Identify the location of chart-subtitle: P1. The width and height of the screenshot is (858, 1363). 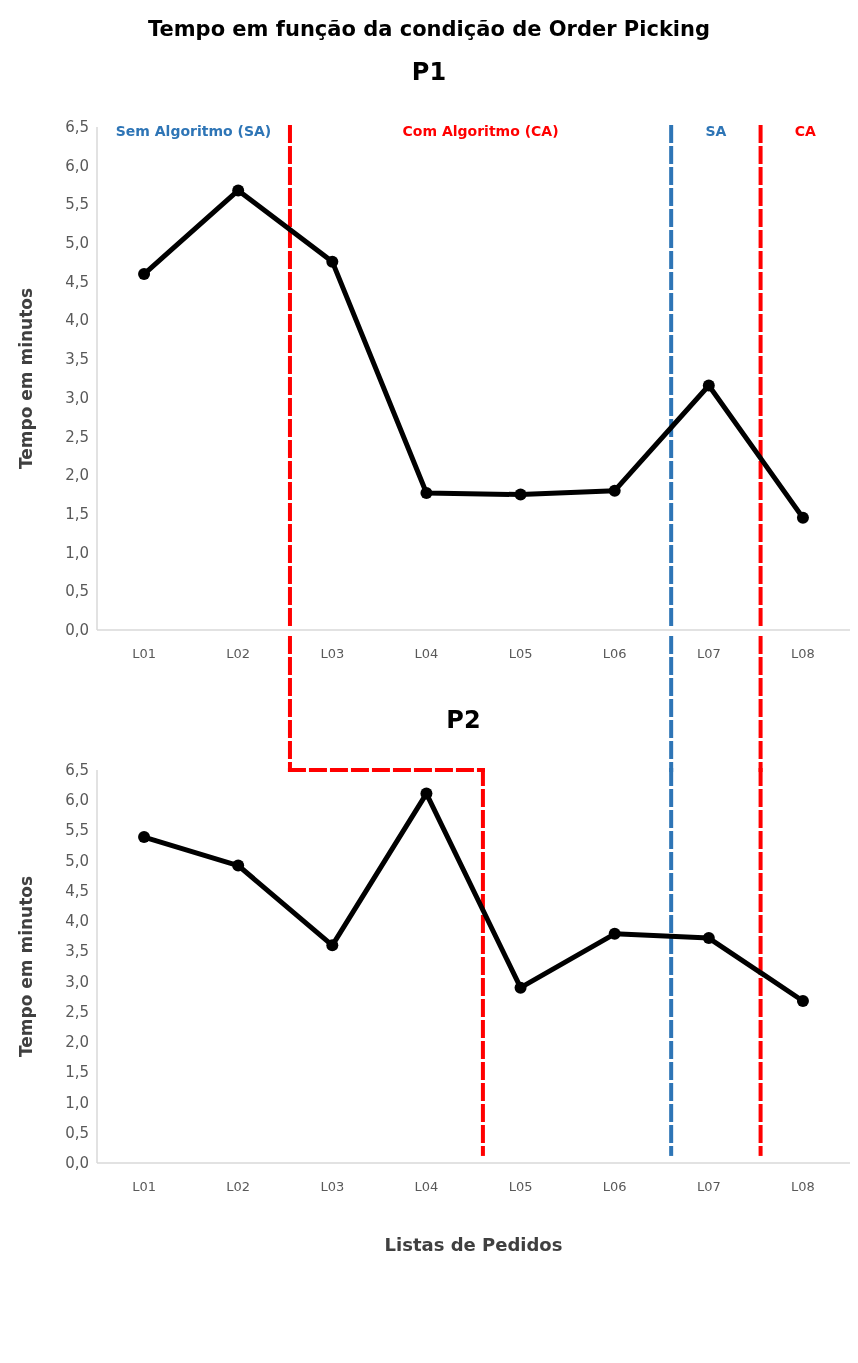
(429, 72).